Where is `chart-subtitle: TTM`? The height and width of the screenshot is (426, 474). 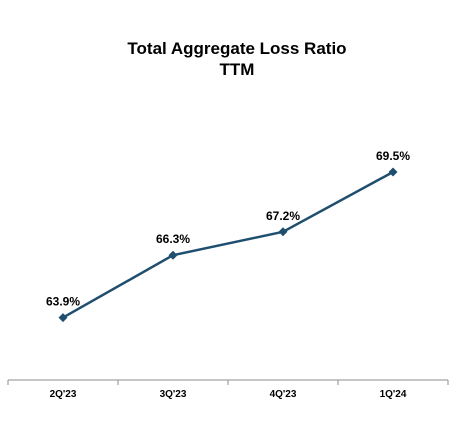
chart-subtitle: TTM is located at coordinates (237, 69).